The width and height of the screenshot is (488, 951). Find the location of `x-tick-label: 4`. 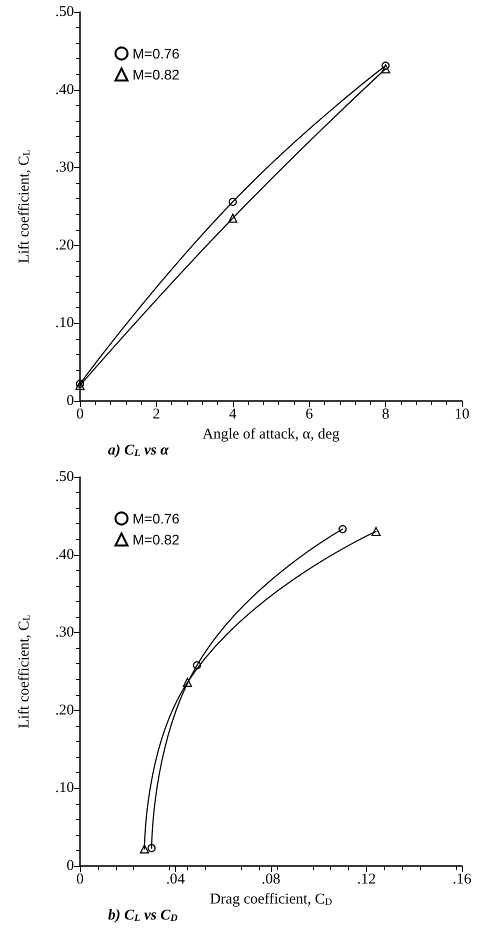

x-tick-label: 4 is located at coordinates (233, 414).